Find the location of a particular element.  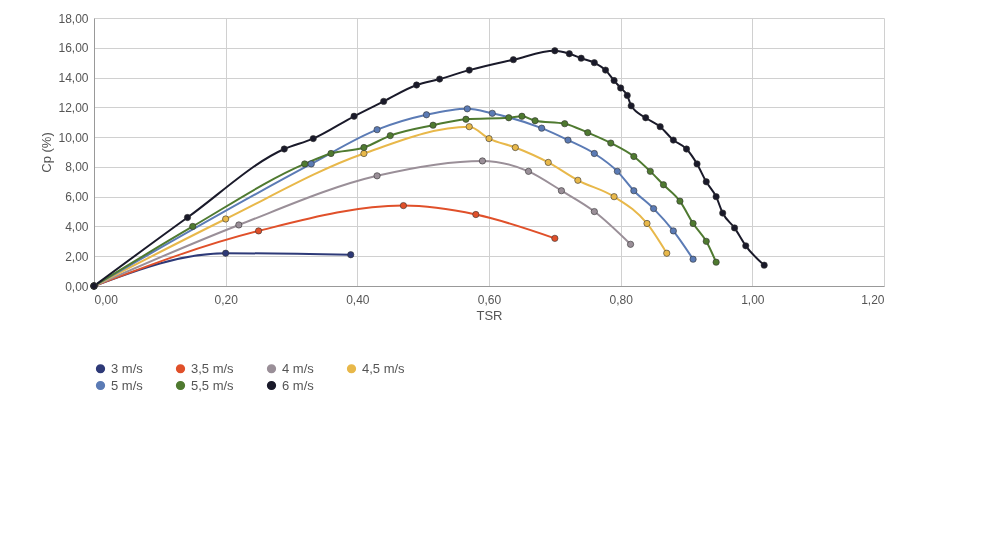

y-tick-label: 6,00 is located at coordinates (77, 197).